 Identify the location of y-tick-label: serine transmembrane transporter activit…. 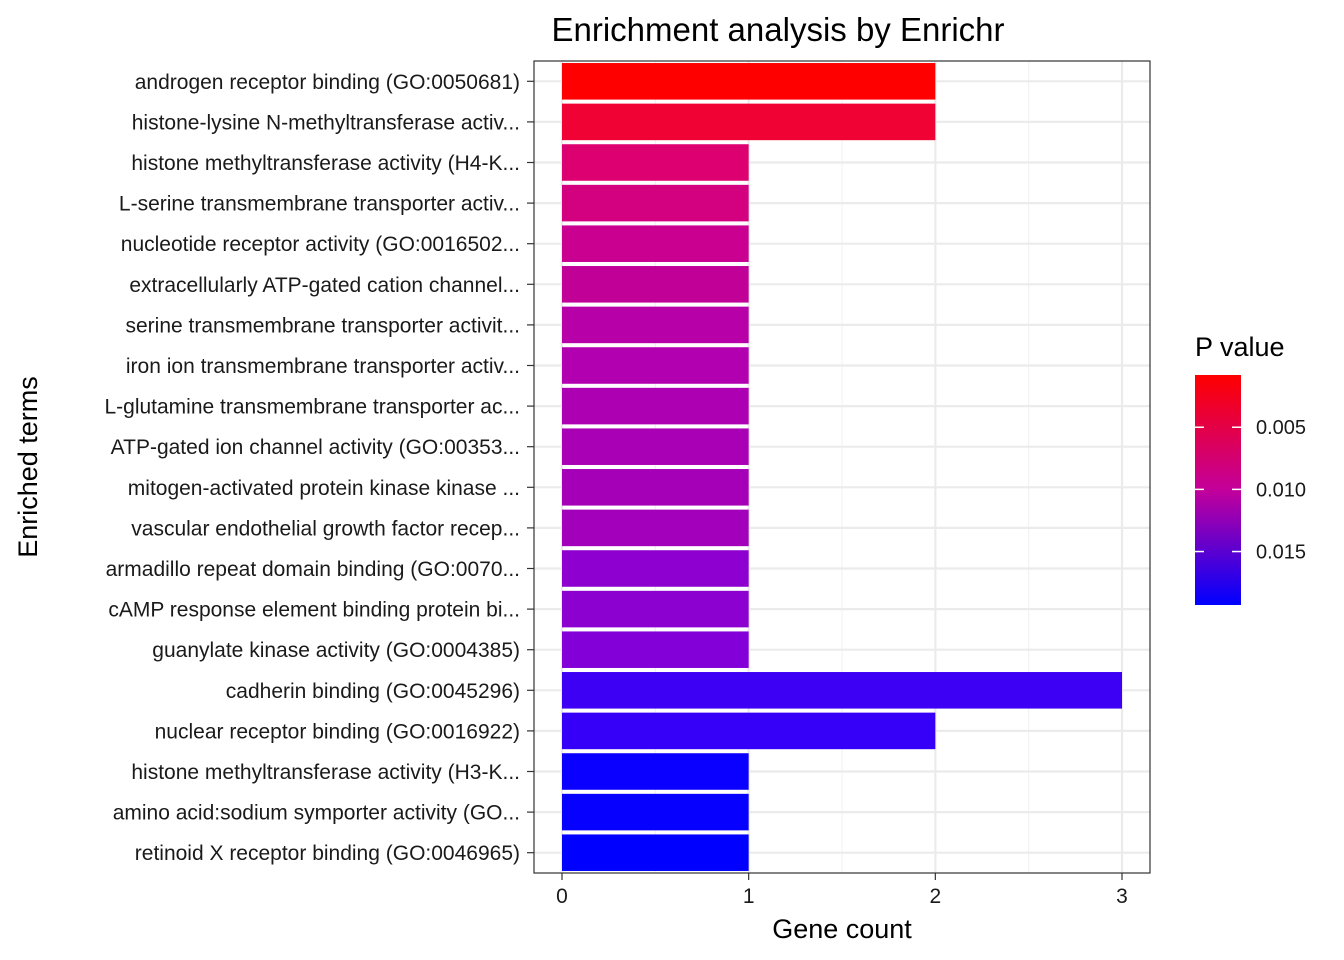
(323, 325).